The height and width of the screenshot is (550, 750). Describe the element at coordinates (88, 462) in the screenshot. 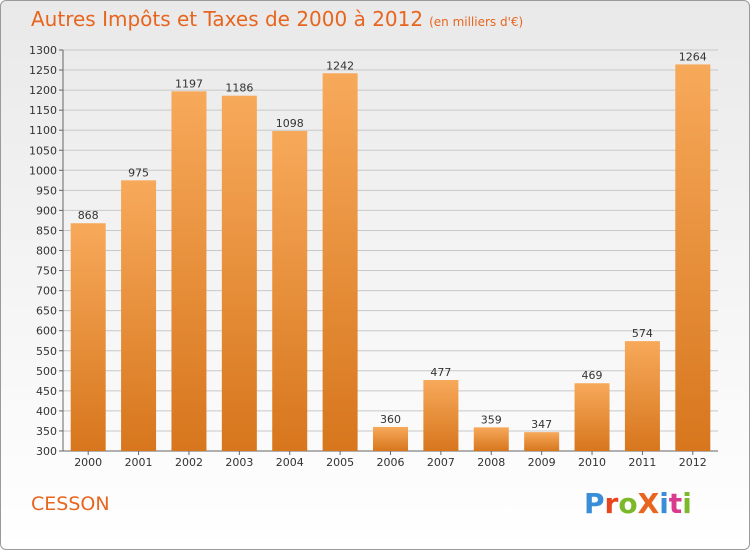

I see `x-tick-label: 2000` at that location.